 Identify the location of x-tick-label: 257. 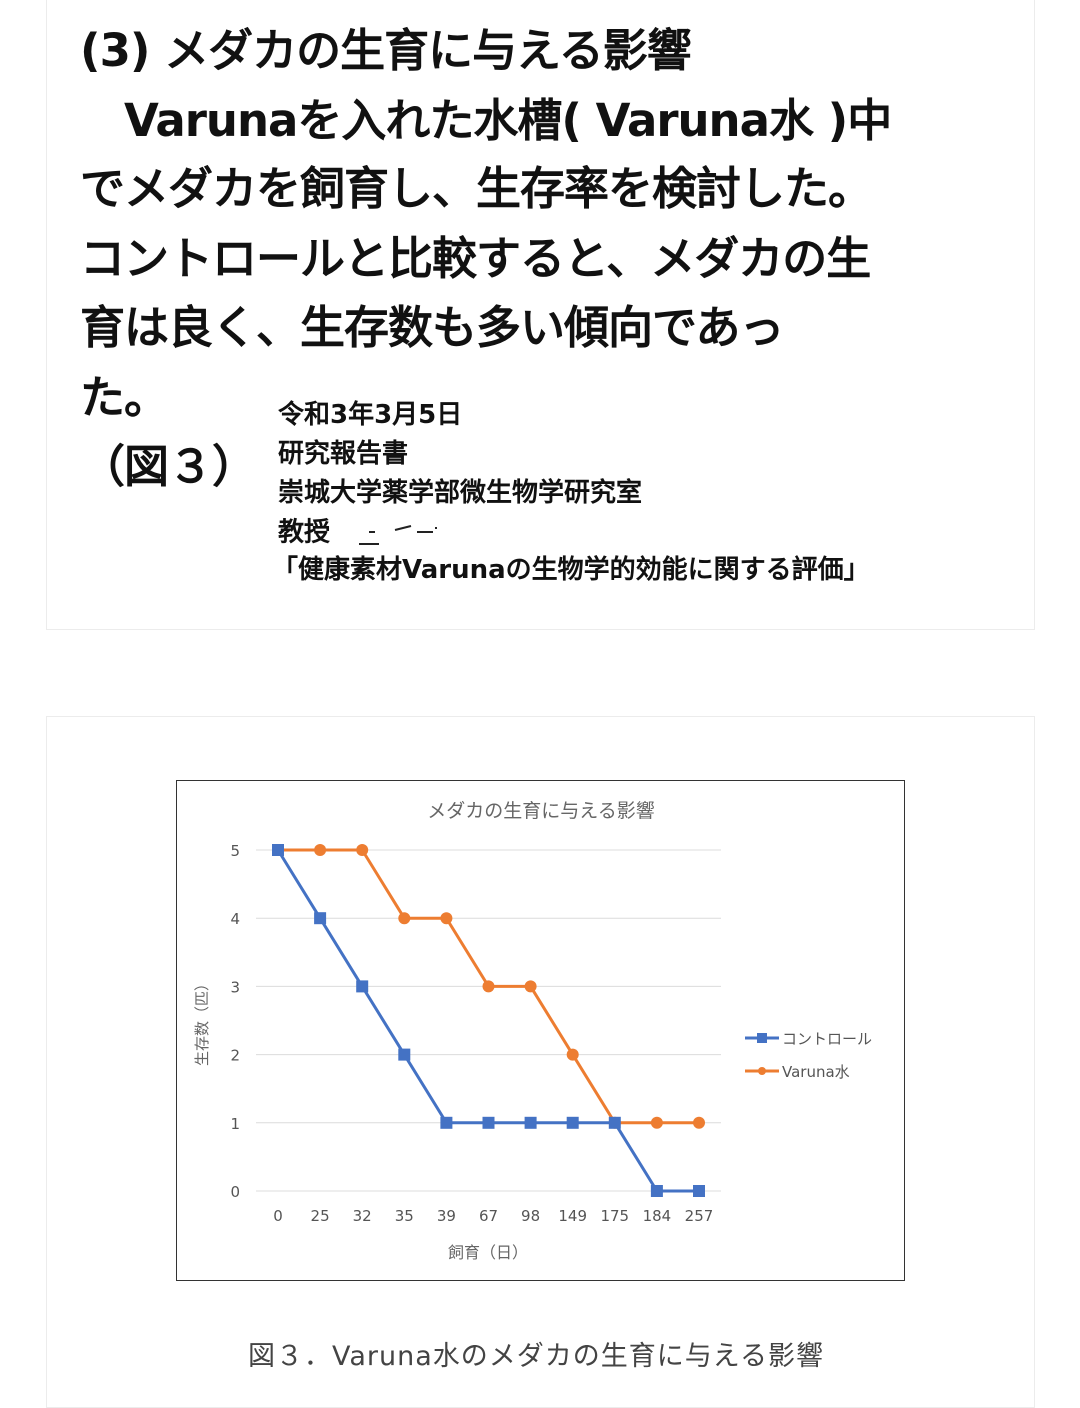
(699, 1216).